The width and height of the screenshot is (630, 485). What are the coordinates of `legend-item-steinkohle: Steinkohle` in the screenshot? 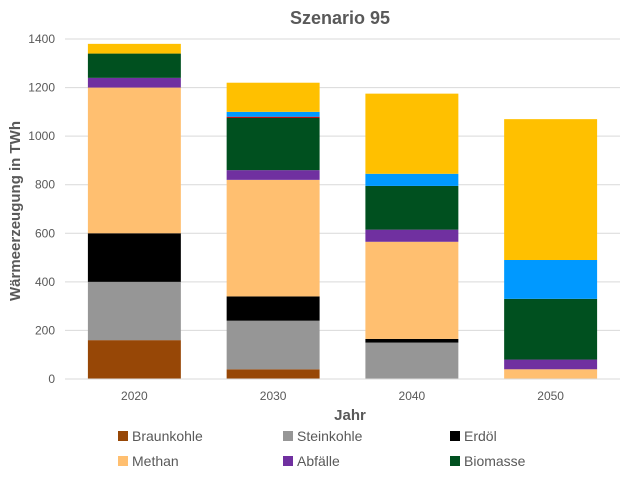 It's located at (323, 436).